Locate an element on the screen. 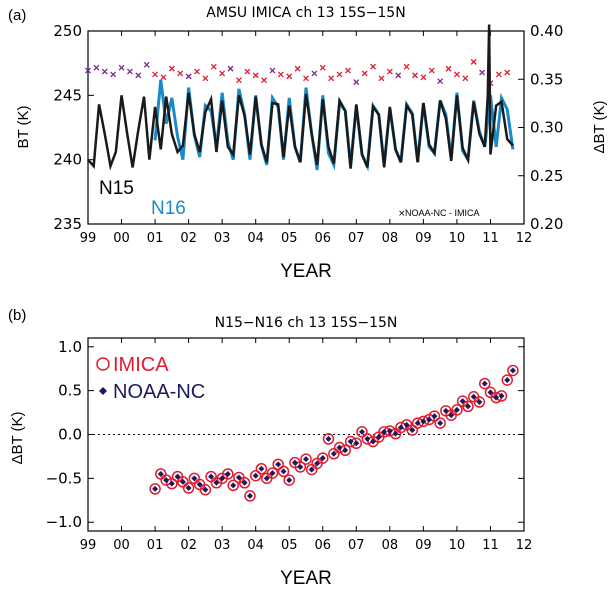  chart-a-x-tick-label: 11 is located at coordinates (490, 238).